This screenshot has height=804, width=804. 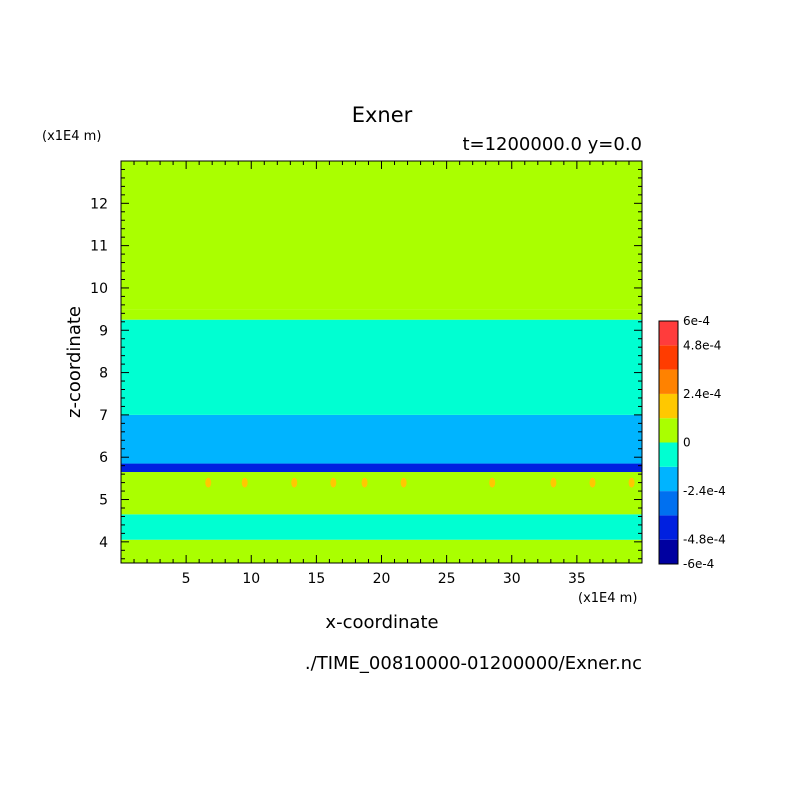 What do you see at coordinates (186, 579) in the screenshot?
I see `x-tick-label: 5` at bounding box center [186, 579].